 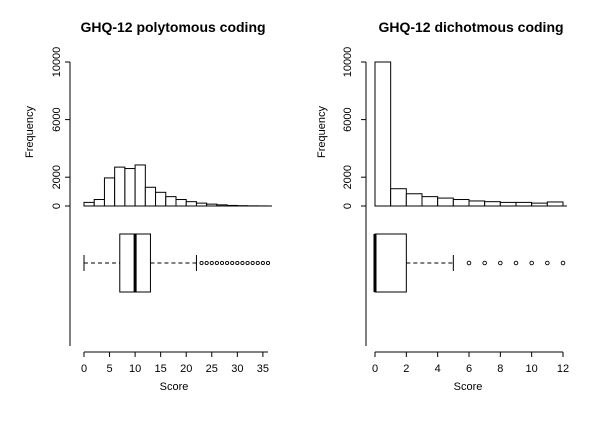 I want to click on panel-1-y-tick-label: 6000, so click(x=57, y=119).